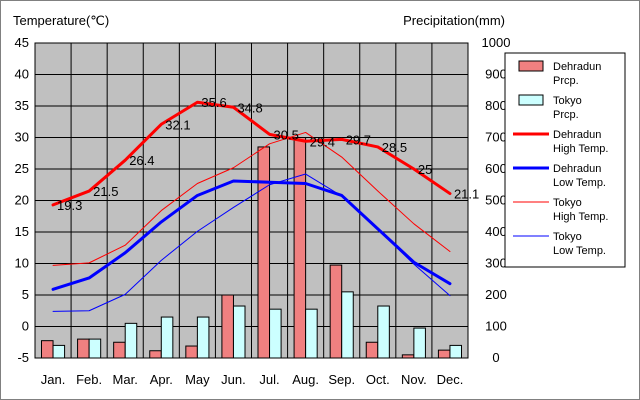 The image size is (640, 400). Describe the element at coordinates (305, 379) in the screenshot. I see `x-tick-label: Aug.` at that location.